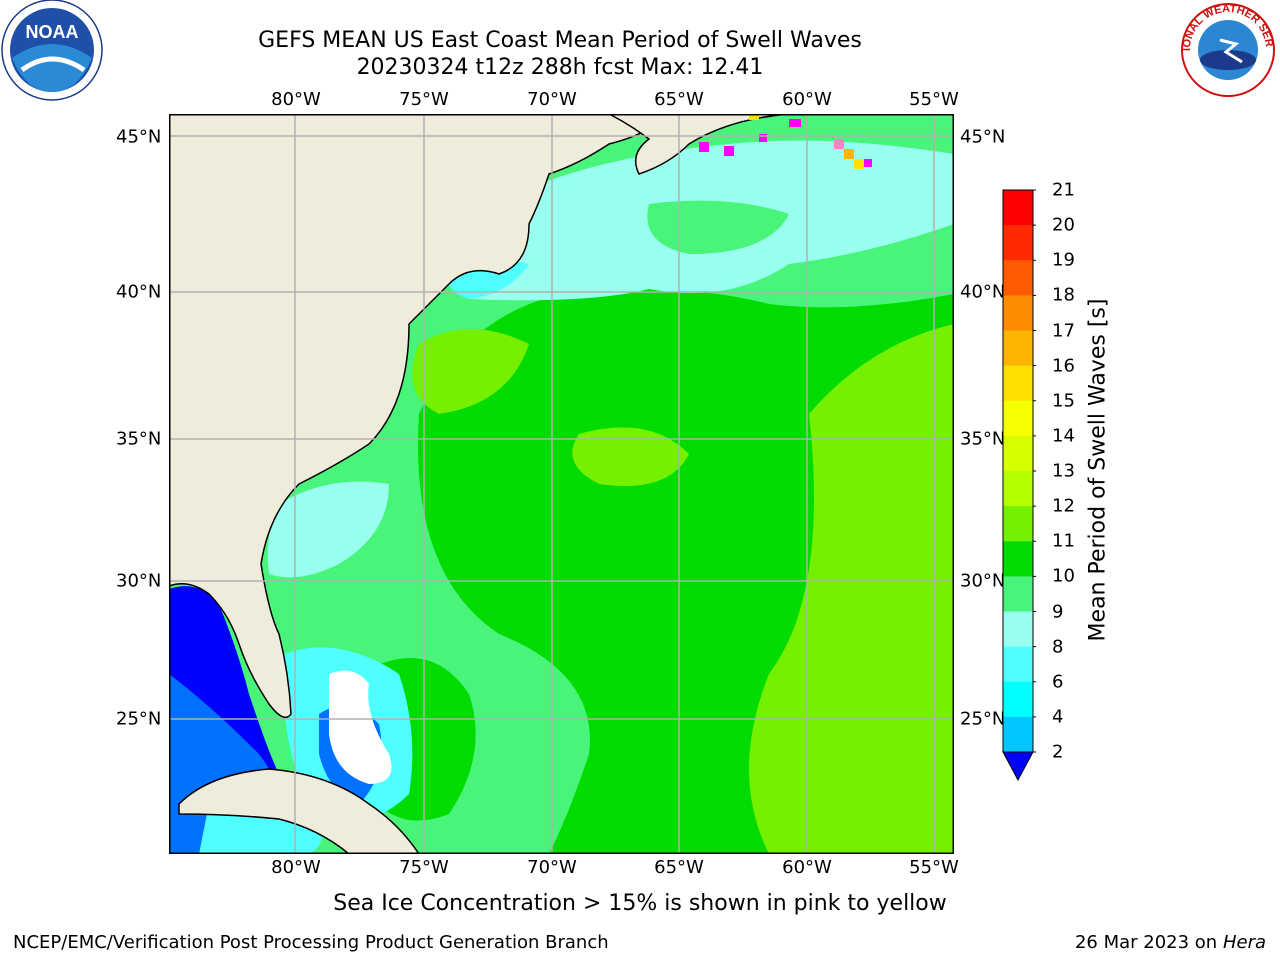  Describe the element at coordinates (1063, 471) in the screenshot. I see `colorbar-tick-label: 13` at that location.